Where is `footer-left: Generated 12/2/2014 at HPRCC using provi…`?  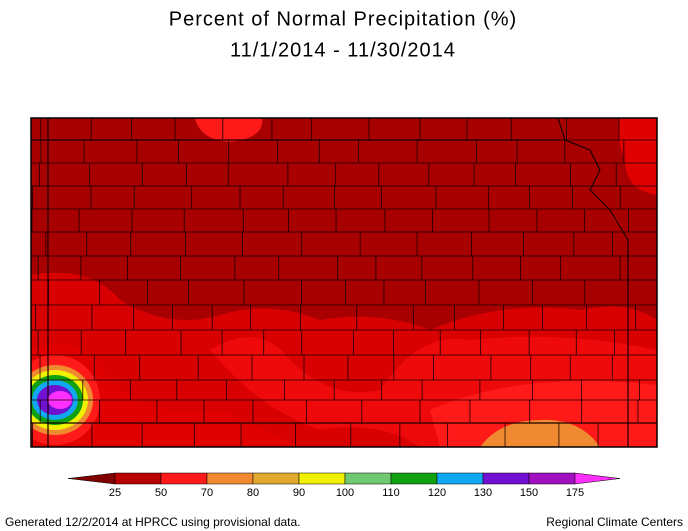 footer-left: Generated 12/2/2014 at HPRCC using provi… is located at coordinates (153, 522).